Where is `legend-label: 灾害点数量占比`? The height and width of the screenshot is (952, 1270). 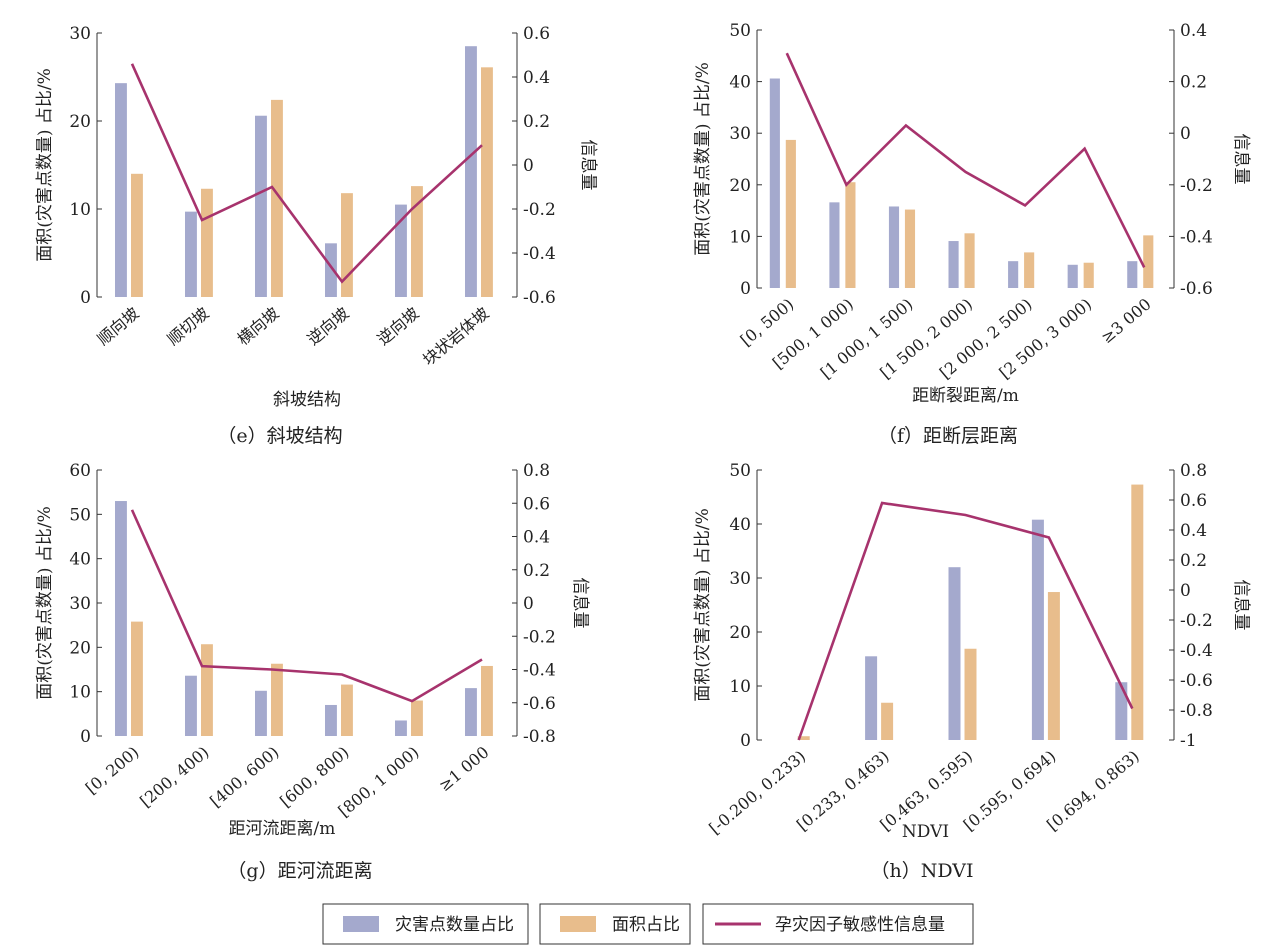 legend-label: 灾害点数量占比 is located at coordinates (454, 925).